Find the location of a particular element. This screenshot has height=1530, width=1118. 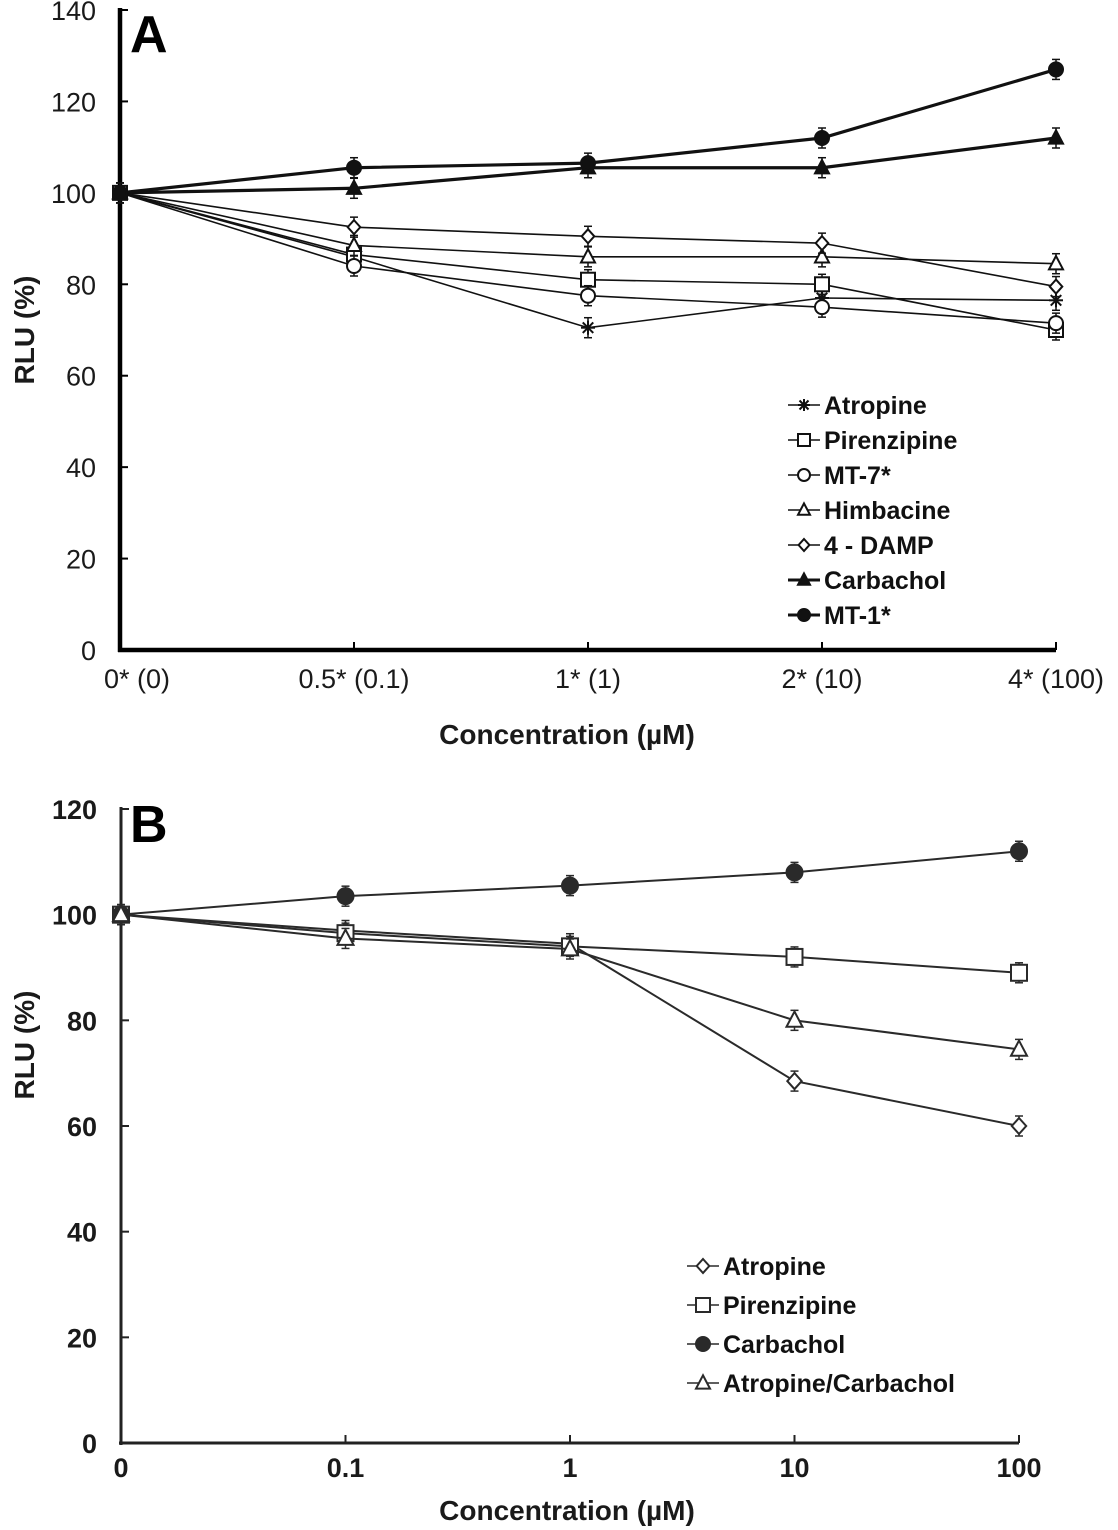

legend-label: MT-7* is located at coordinates (857, 476).